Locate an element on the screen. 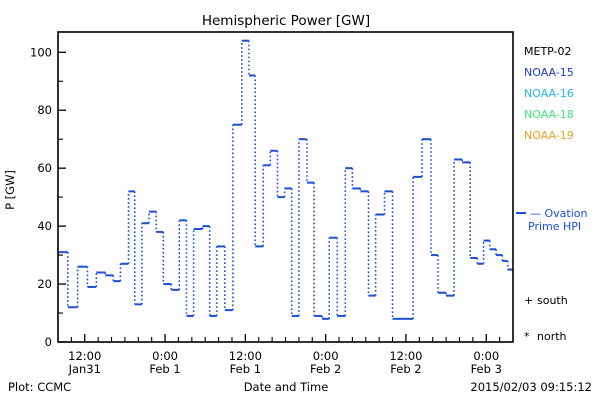  y-tick-label: 40 is located at coordinates (44, 226).